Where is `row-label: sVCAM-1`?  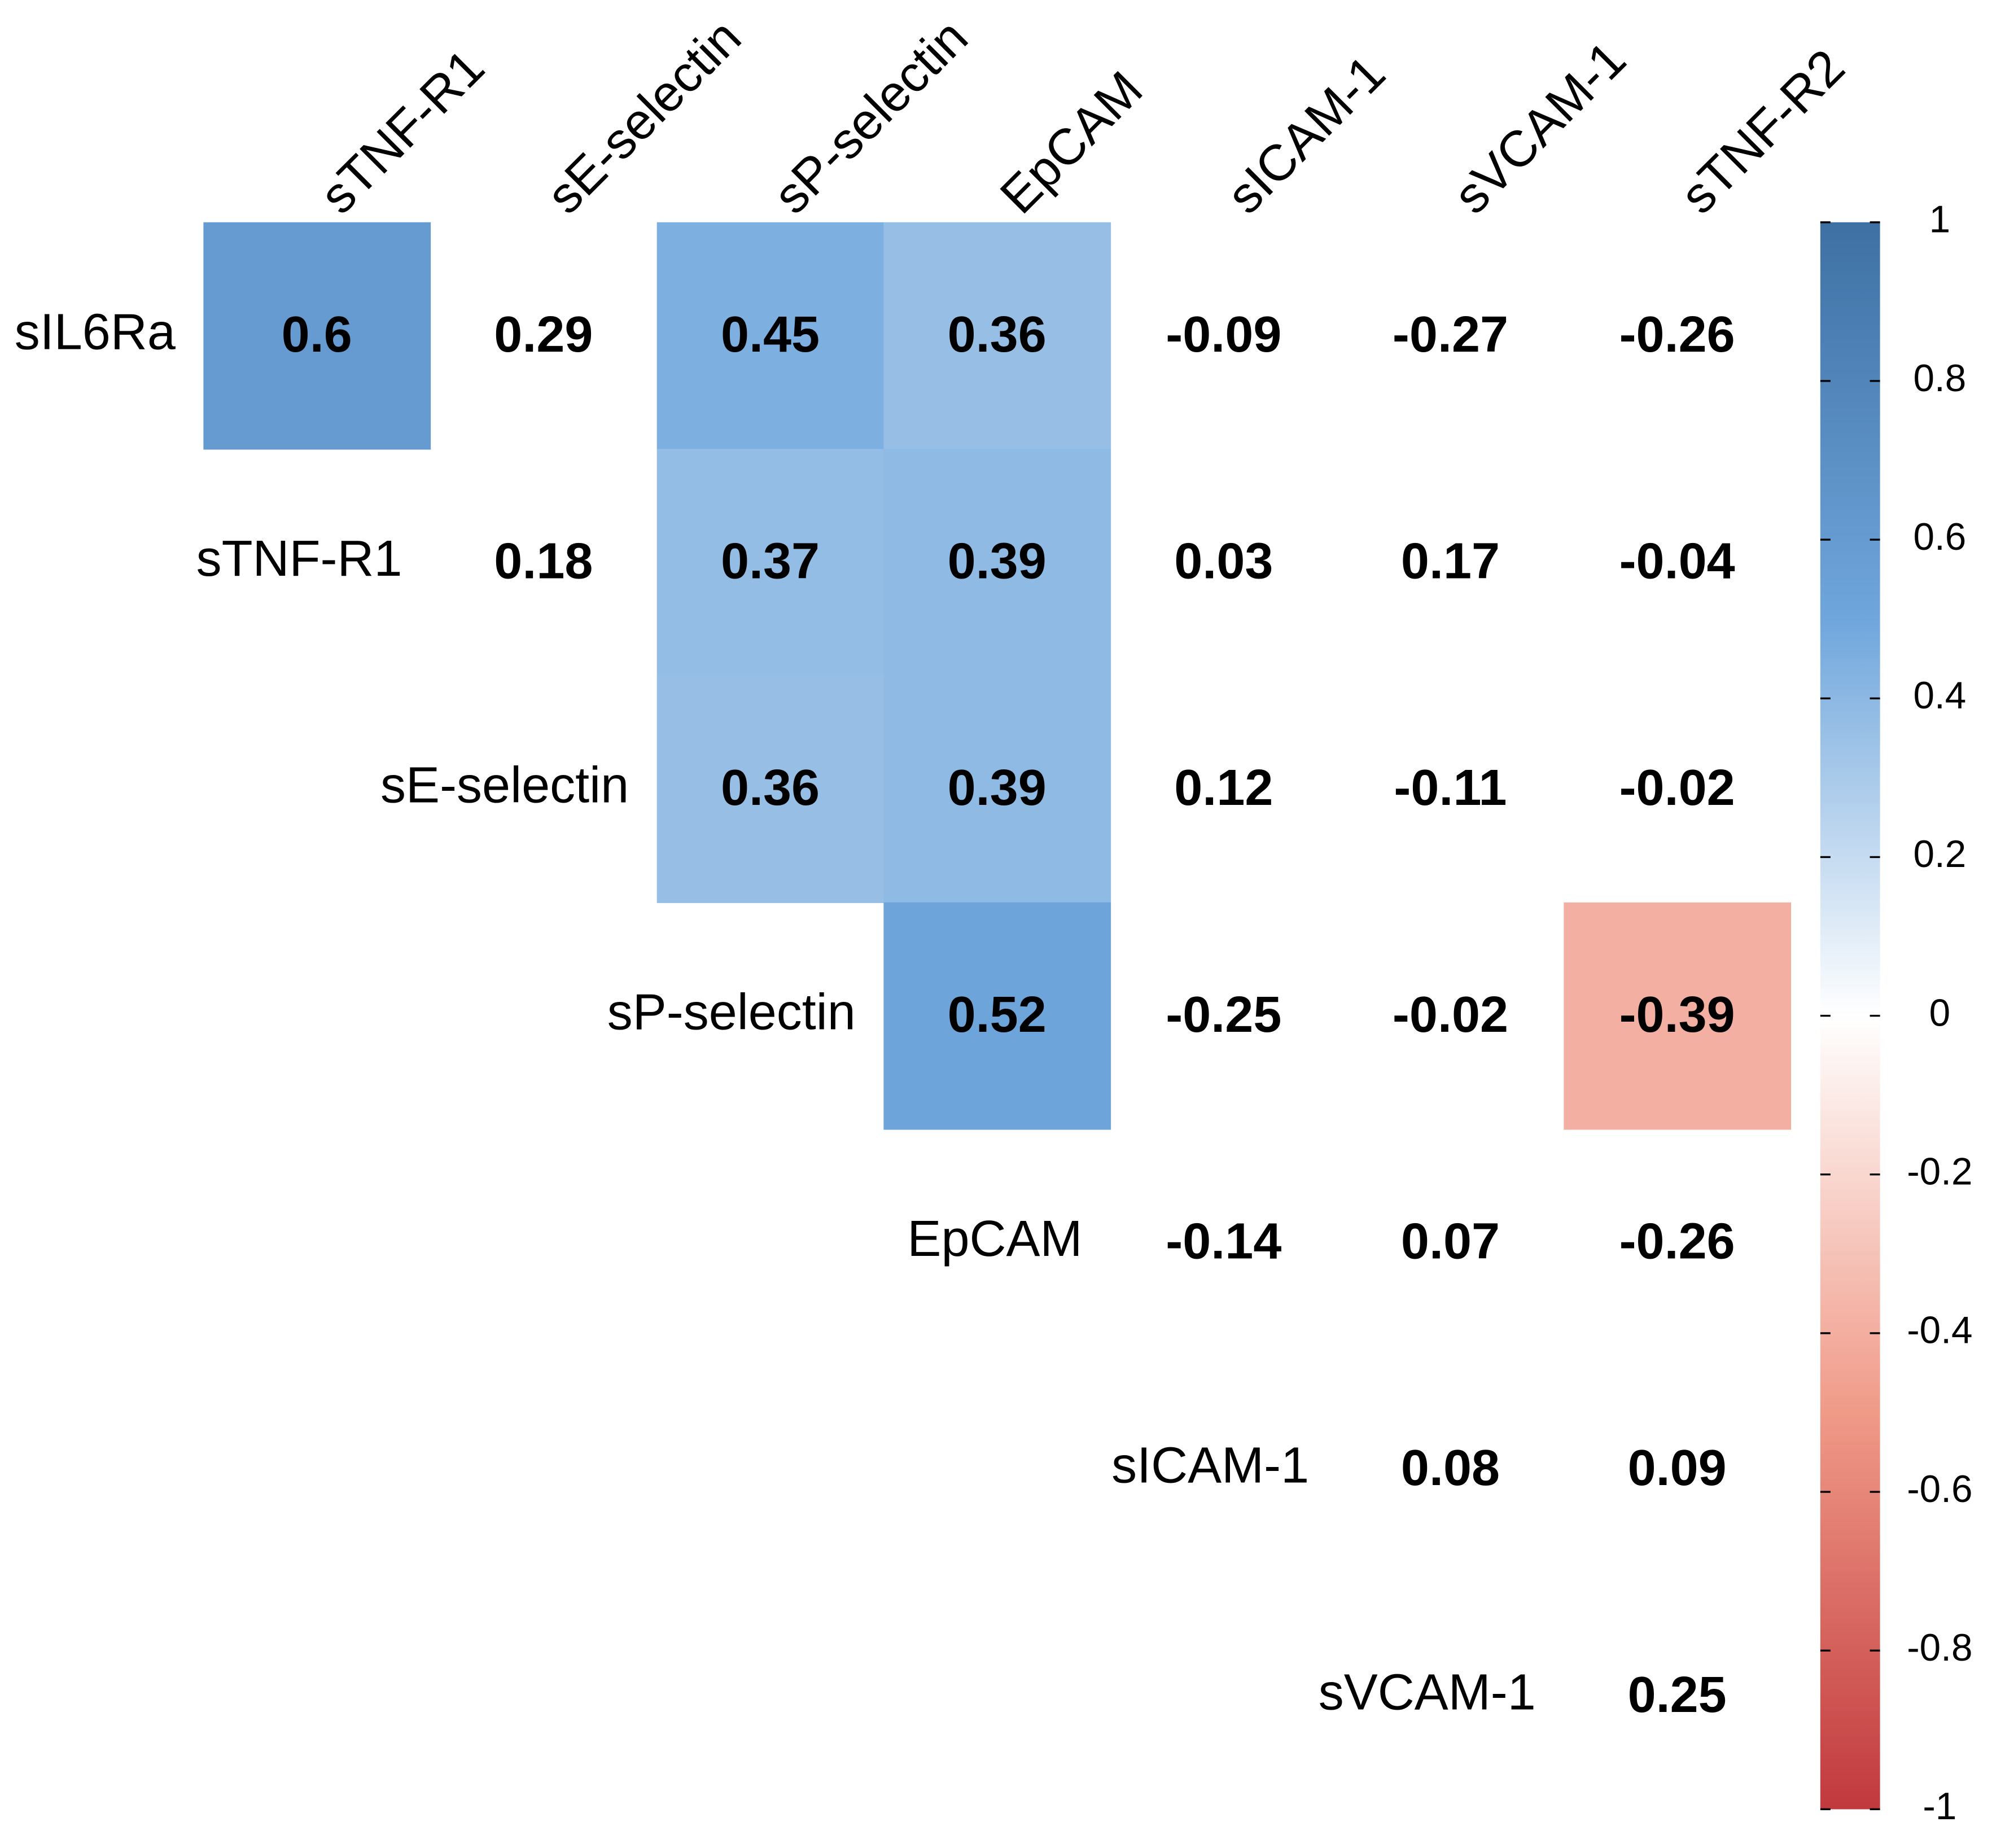 row-label: sVCAM-1 is located at coordinates (1427, 1692).